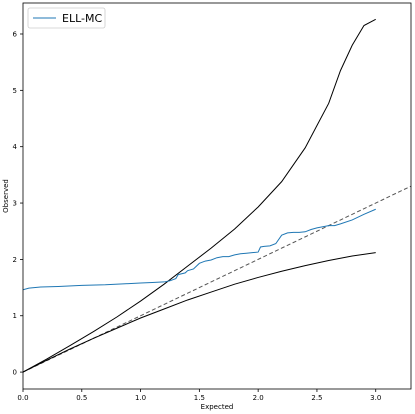 Image resolution: width=415 pixels, height=414 pixels. What do you see at coordinates (6, 196) in the screenshot?
I see `y-axis-label: Observed` at bounding box center [6, 196].